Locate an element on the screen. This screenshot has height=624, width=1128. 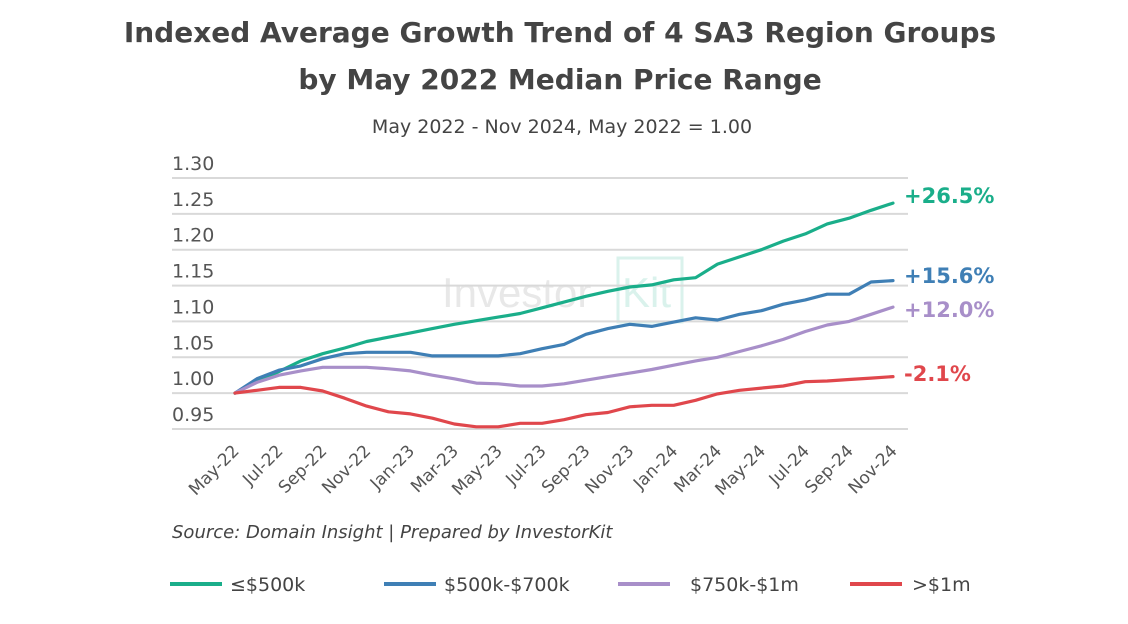
x-tick-label: Nov-22 is located at coordinates (346, 469).